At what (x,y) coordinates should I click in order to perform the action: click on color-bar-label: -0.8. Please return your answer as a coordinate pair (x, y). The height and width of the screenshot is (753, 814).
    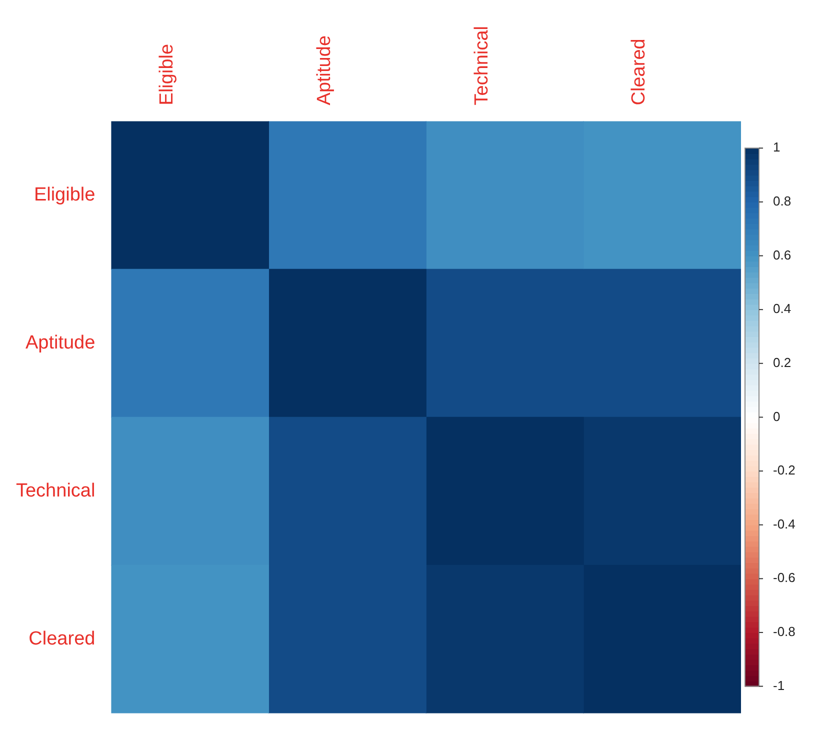
    Looking at the image, I should click on (784, 632).